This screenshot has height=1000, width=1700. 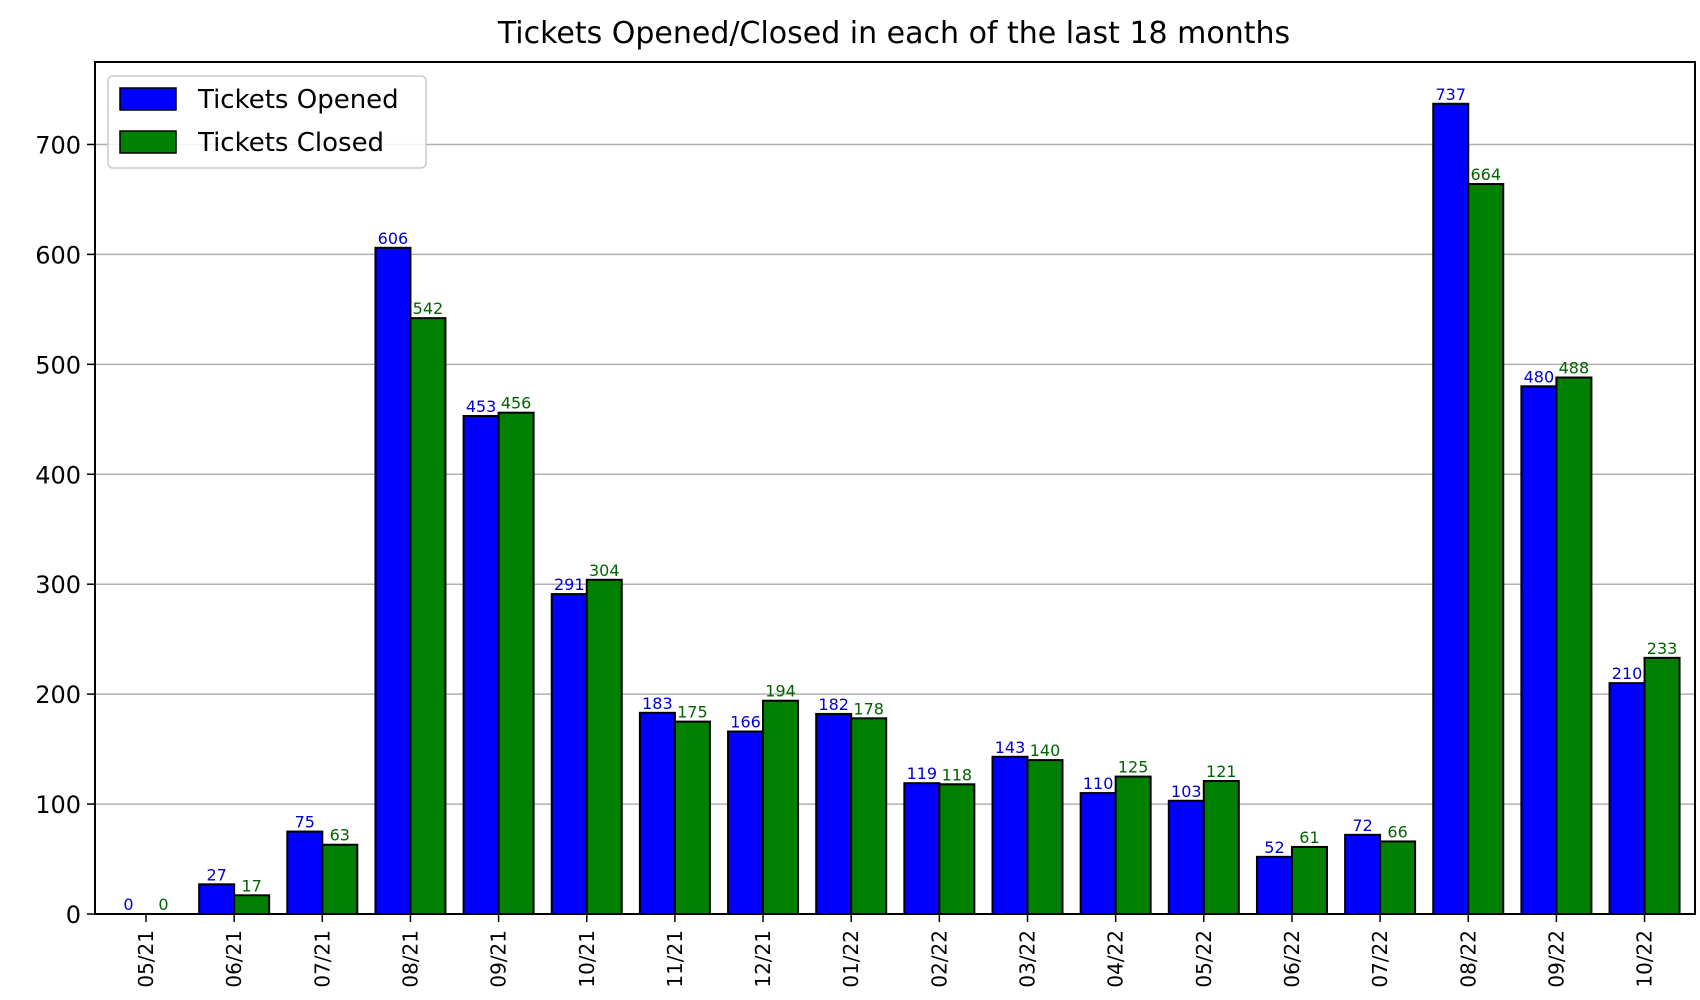 I want to click on value-label-closed: 542, so click(x=428, y=308).